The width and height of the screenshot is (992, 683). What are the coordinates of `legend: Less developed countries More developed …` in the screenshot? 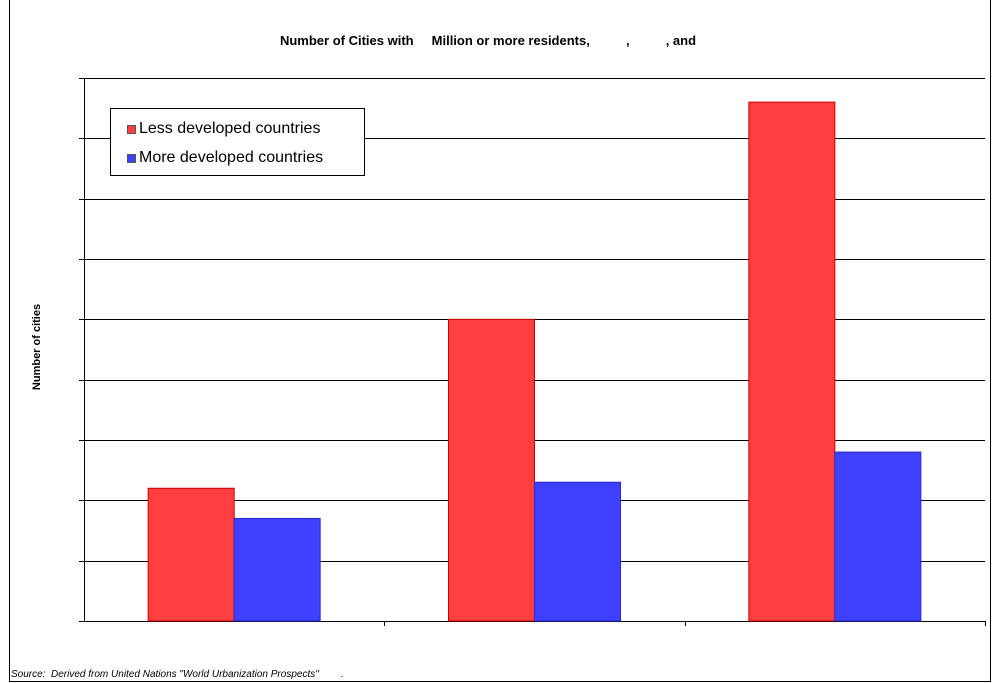 It's located at (237, 142).